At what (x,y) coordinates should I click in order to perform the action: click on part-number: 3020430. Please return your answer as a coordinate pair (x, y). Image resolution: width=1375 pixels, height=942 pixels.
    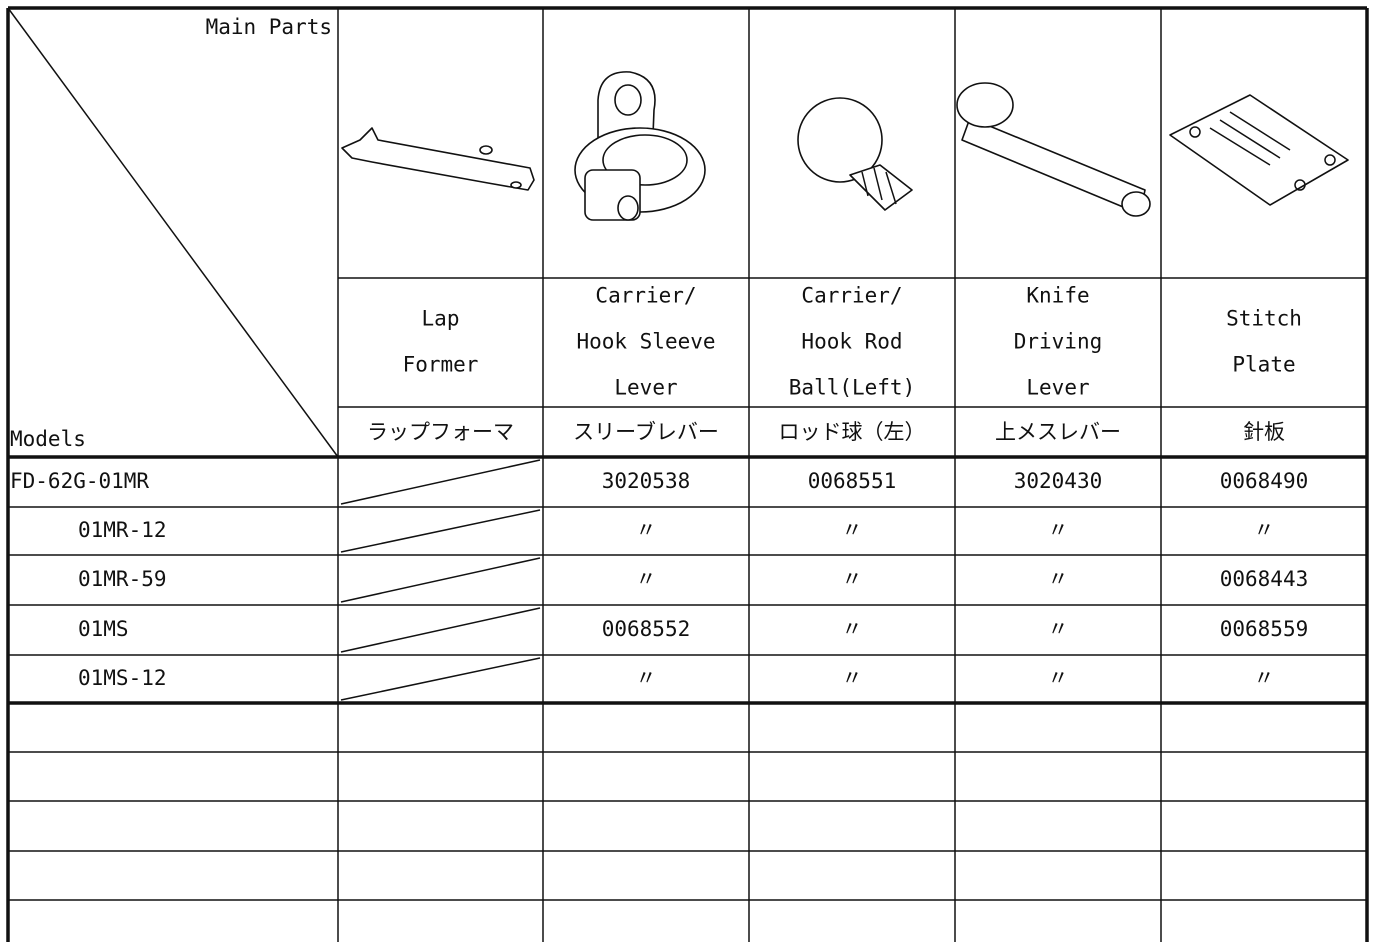
    Looking at the image, I should click on (1058, 481).